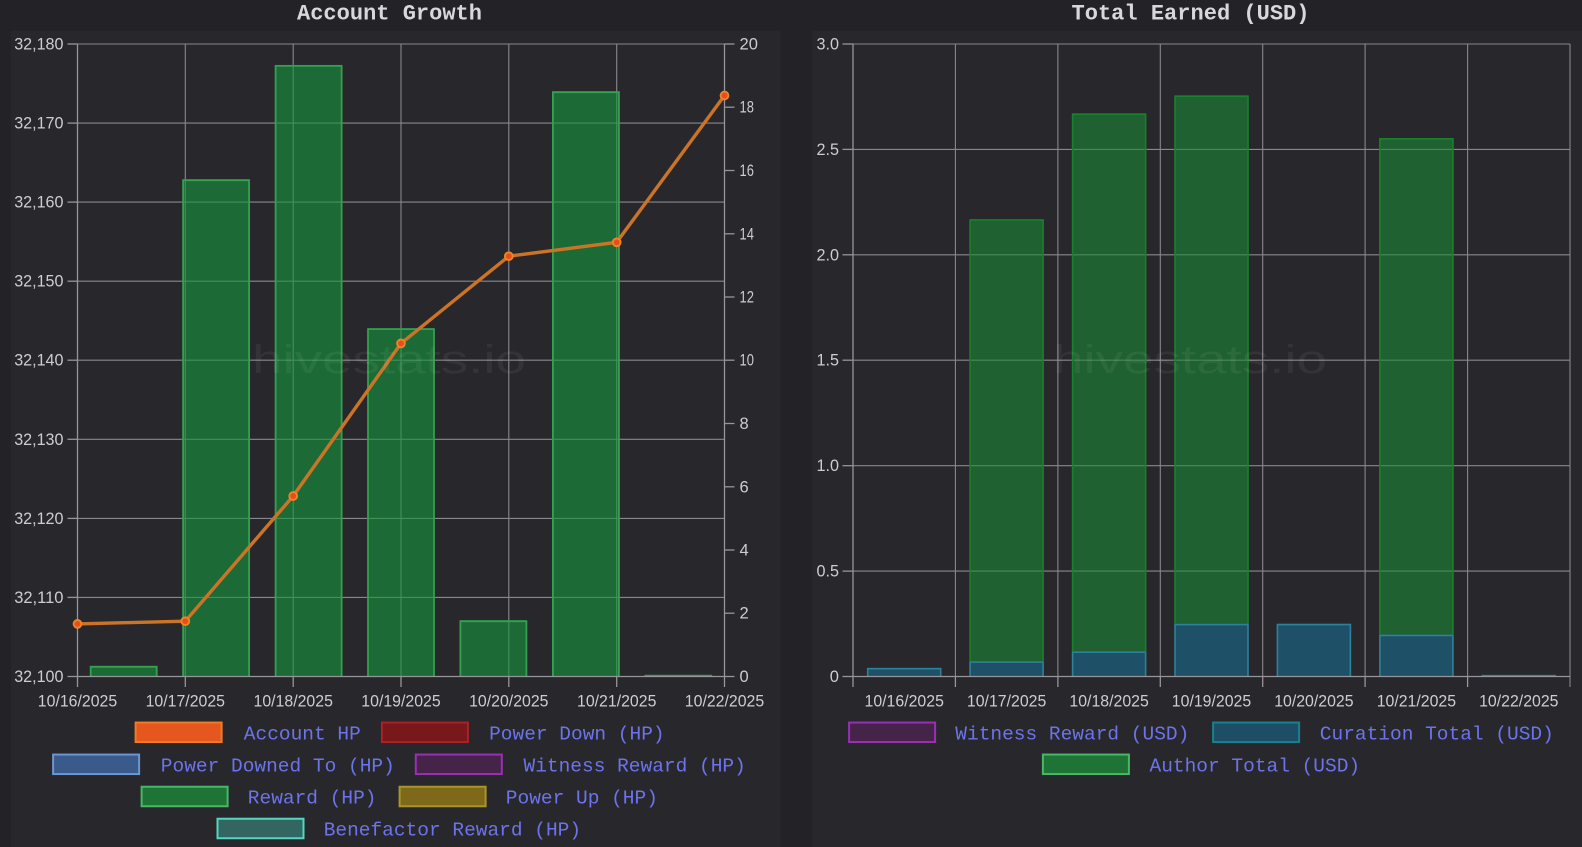  Describe the element at coordinates (452, 831) in the screenshot. I see `svg-text: Benefactor Reward (HP)` at that location.